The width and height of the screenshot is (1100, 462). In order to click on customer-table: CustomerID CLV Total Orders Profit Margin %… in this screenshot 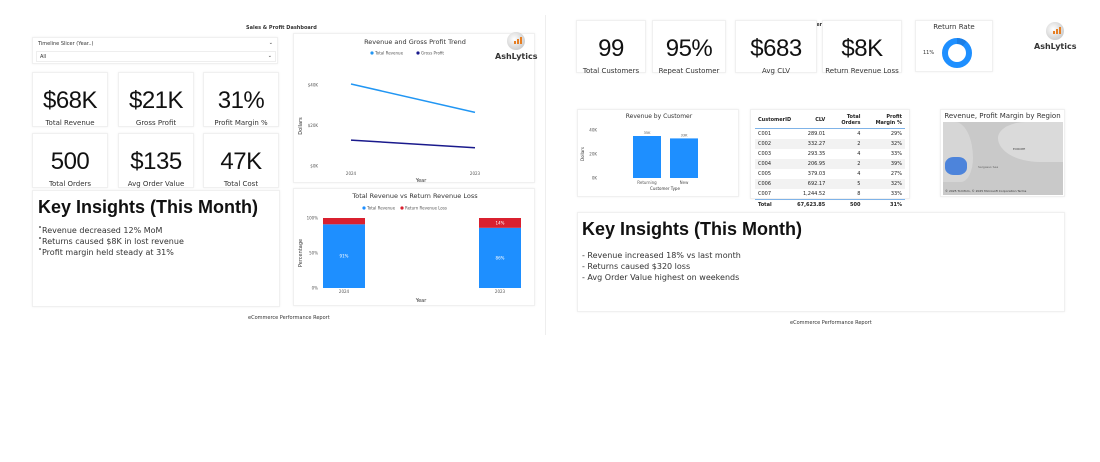, I will do `click(830, 159)`.